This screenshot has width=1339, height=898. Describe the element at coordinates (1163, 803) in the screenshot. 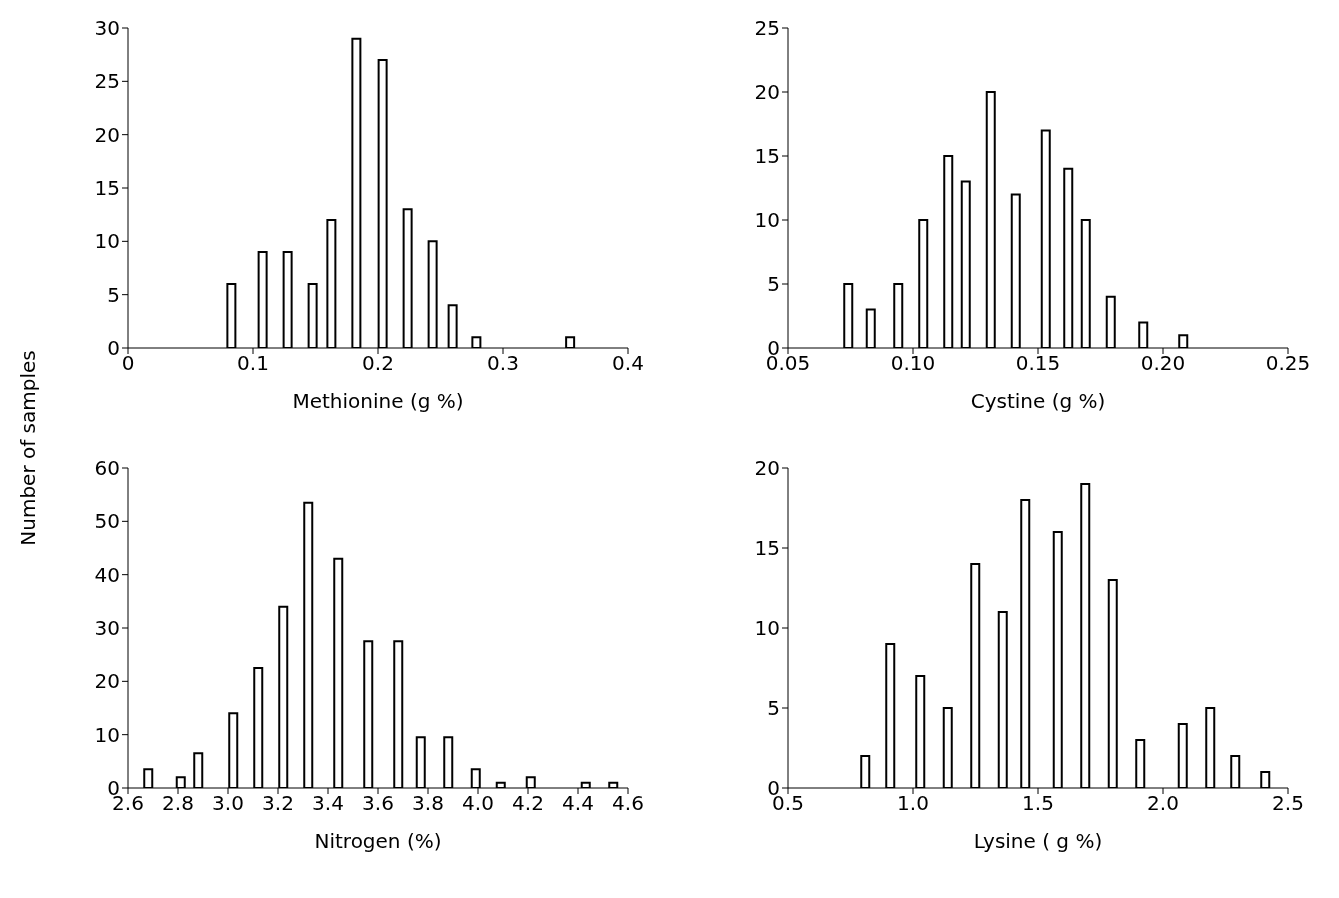

I see `x-tick-label: 2.0` at that location.